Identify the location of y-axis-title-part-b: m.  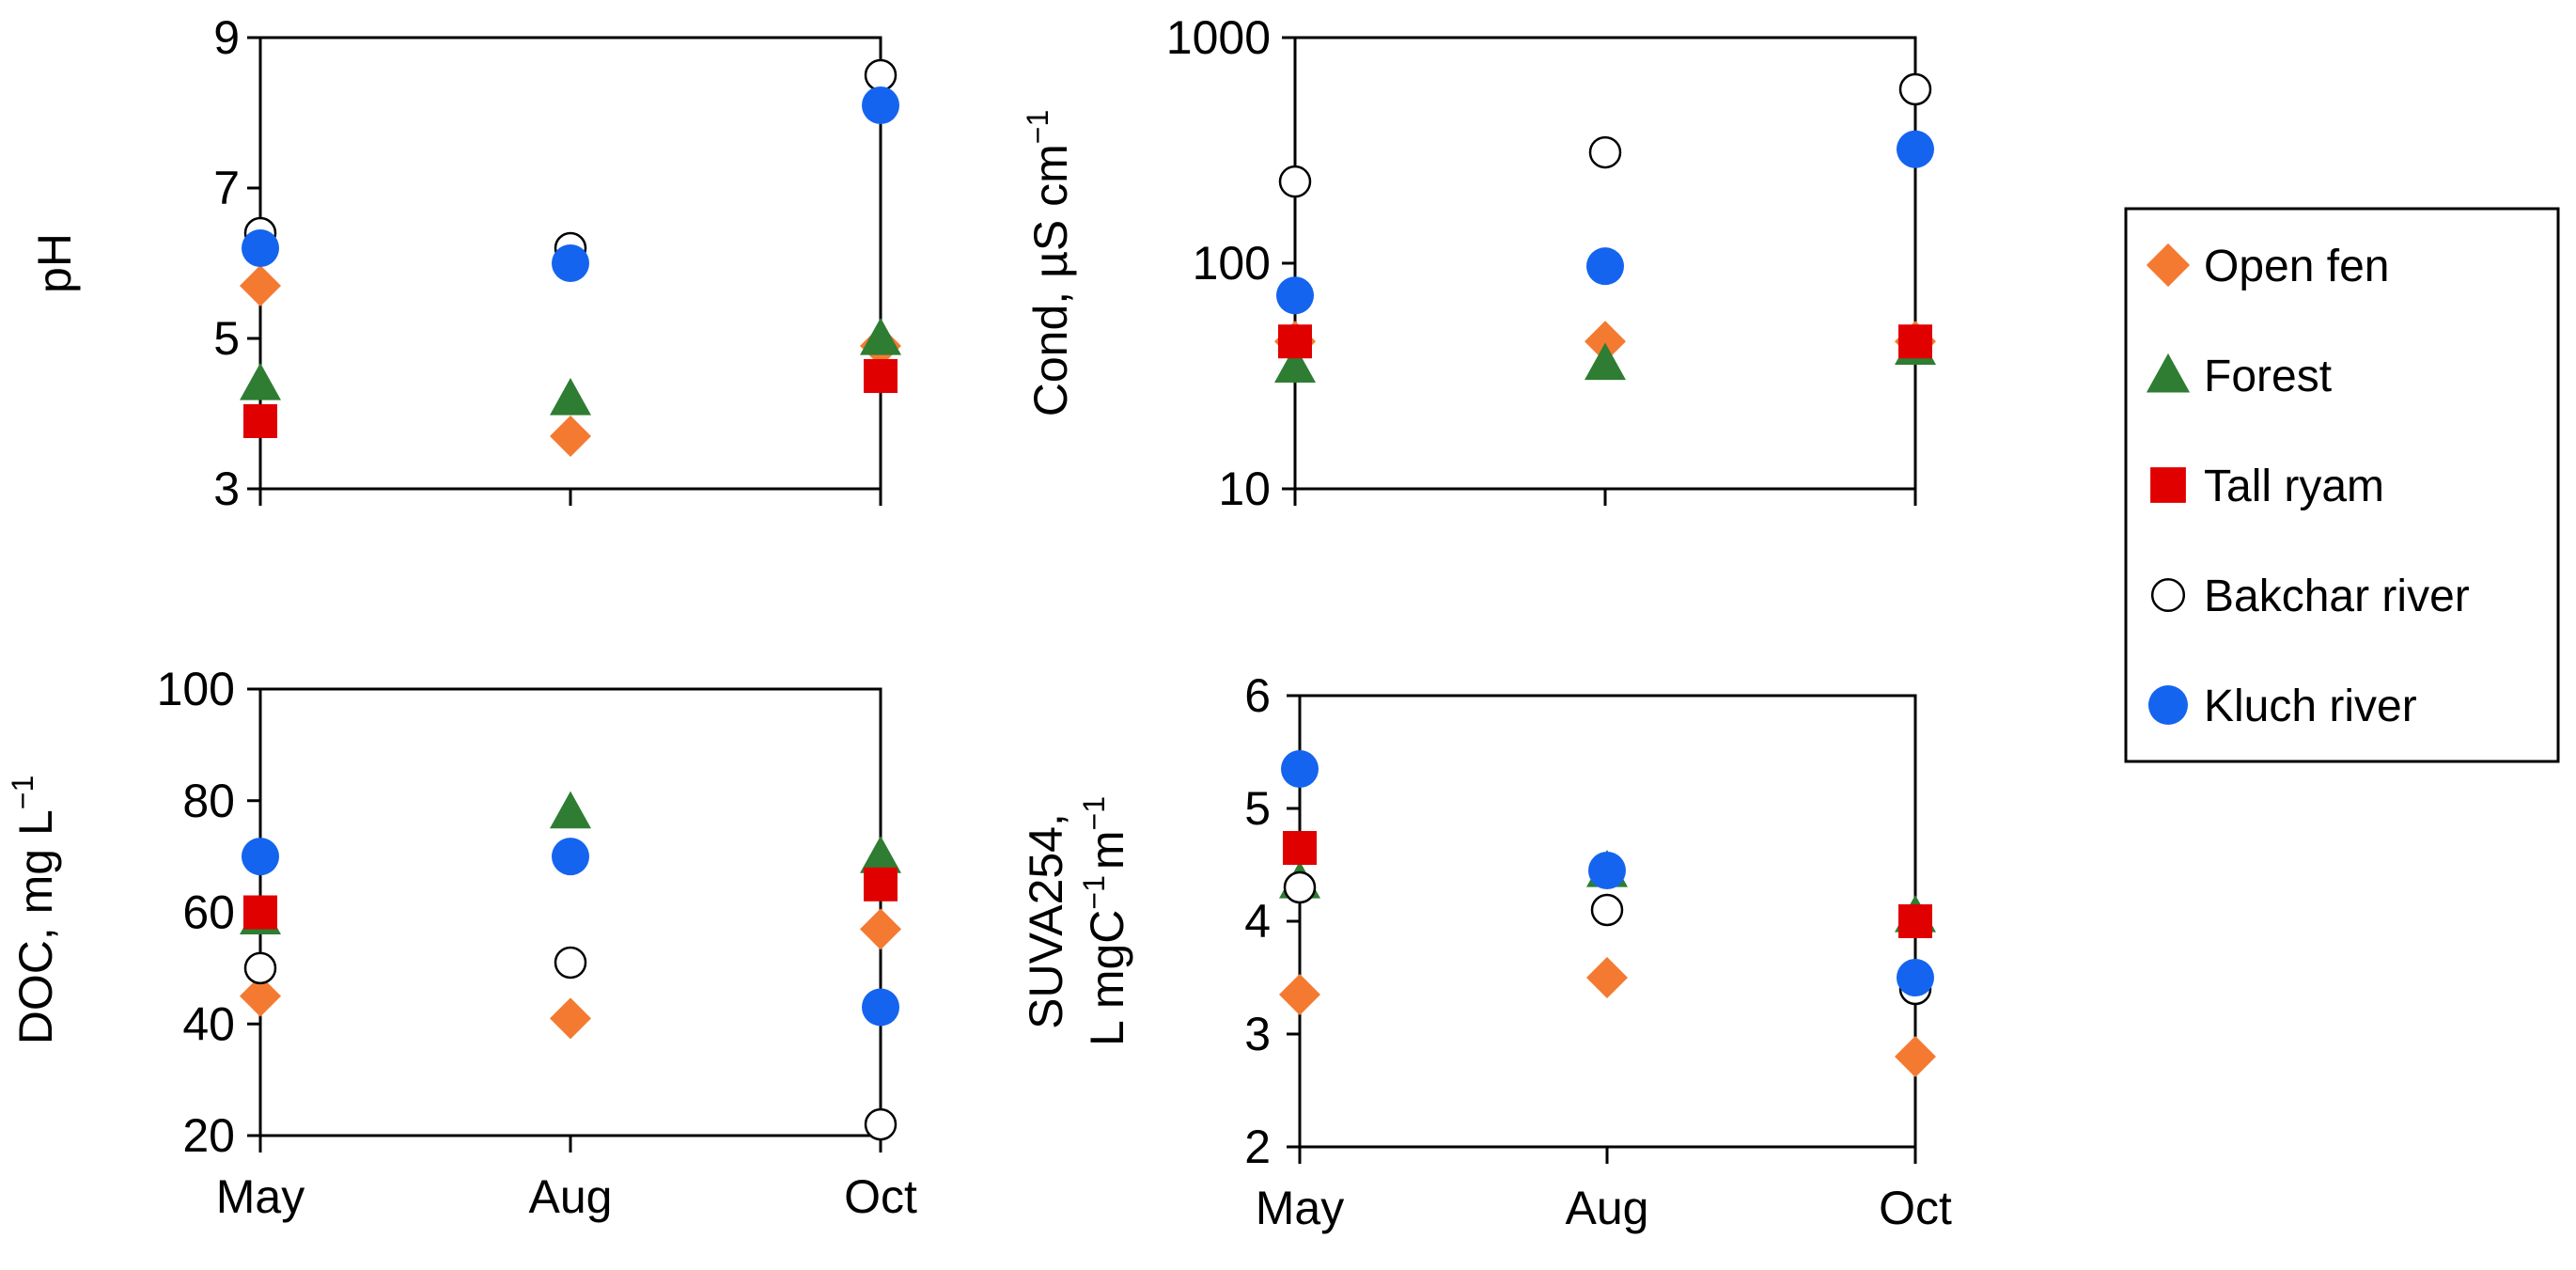
(1107, 850).